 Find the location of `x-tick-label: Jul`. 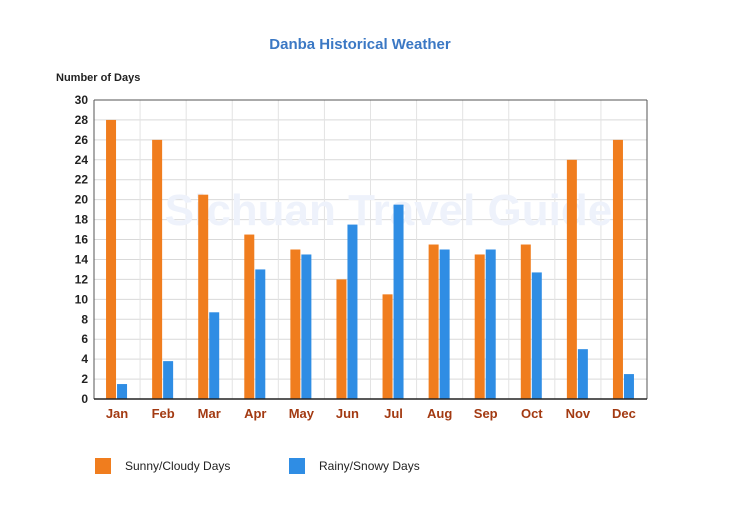

x-tick-label: Jul is located at coordinates (393, 413).